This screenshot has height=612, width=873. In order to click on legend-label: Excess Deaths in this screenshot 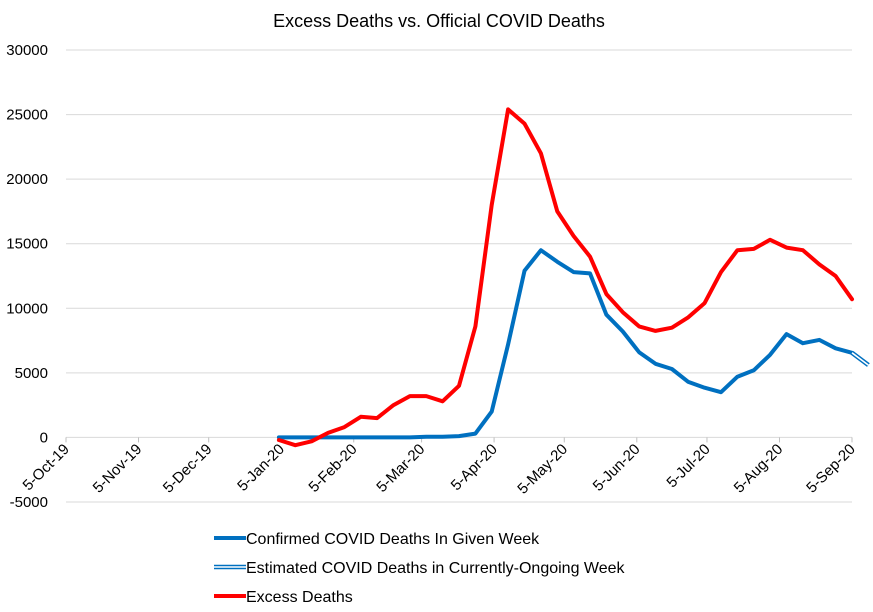, I will do `click(299, 597)`.